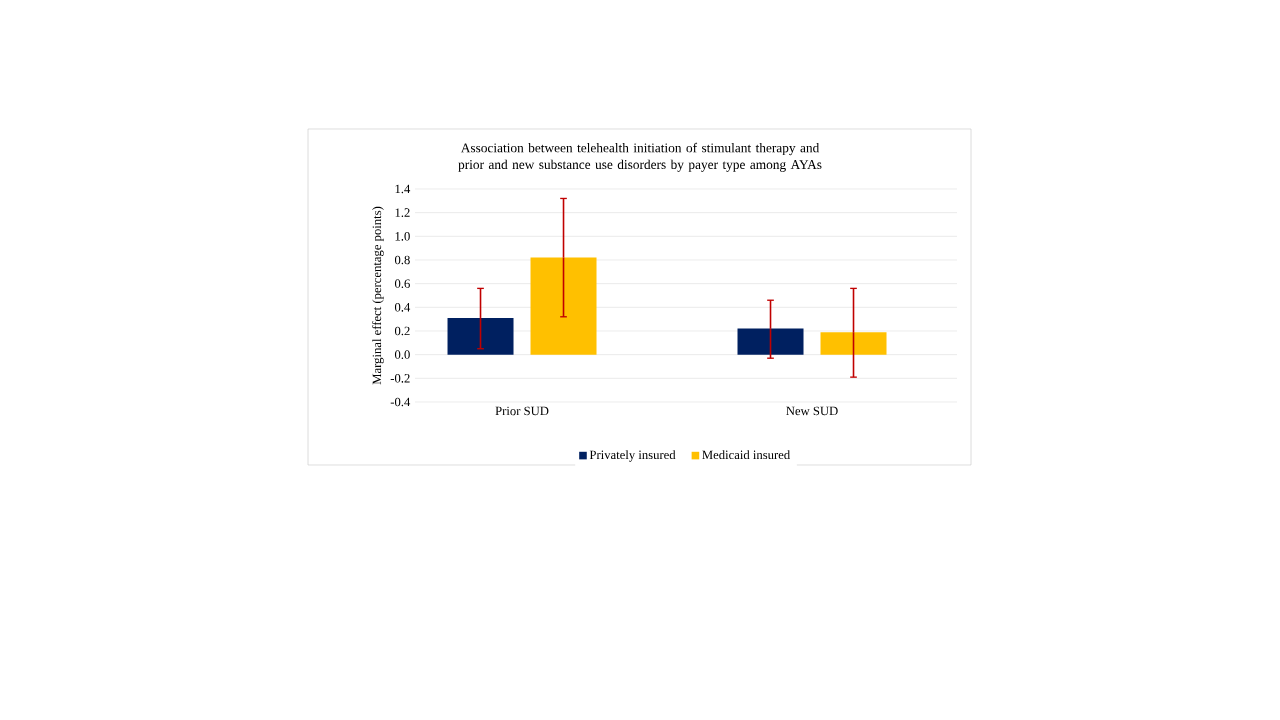 The height and width of the screenshot is (720, 1280). I want to click on legend-label: Medicaid insured, so click(746, 455).